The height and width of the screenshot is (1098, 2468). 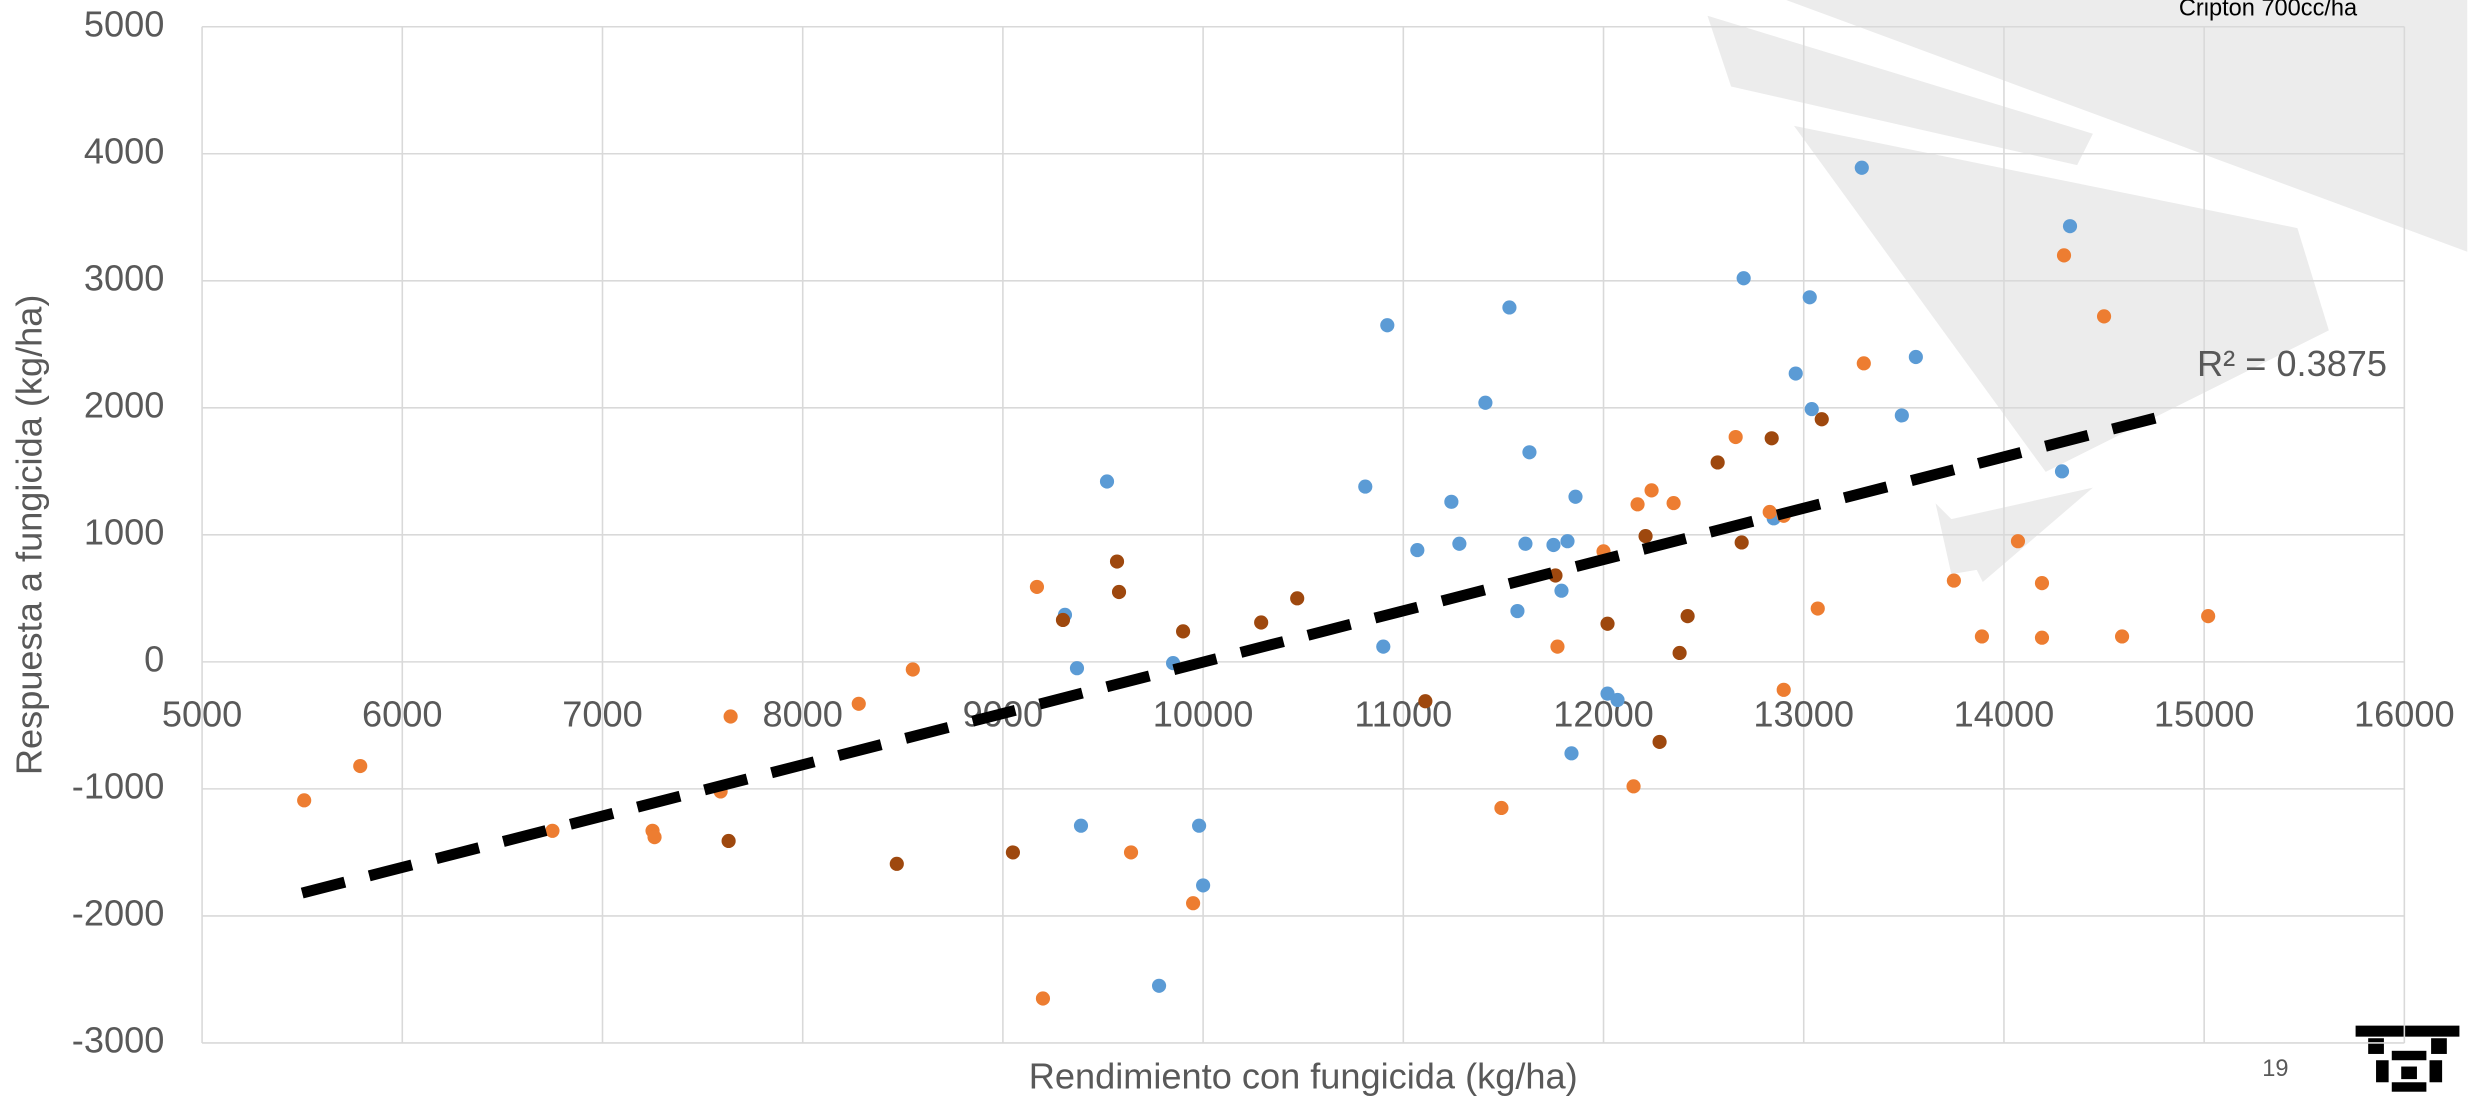 What do you see at coordinates (124, 531) in the screenshot?
I see `y-tick-label: 1000` at bounding box center [124, 531].